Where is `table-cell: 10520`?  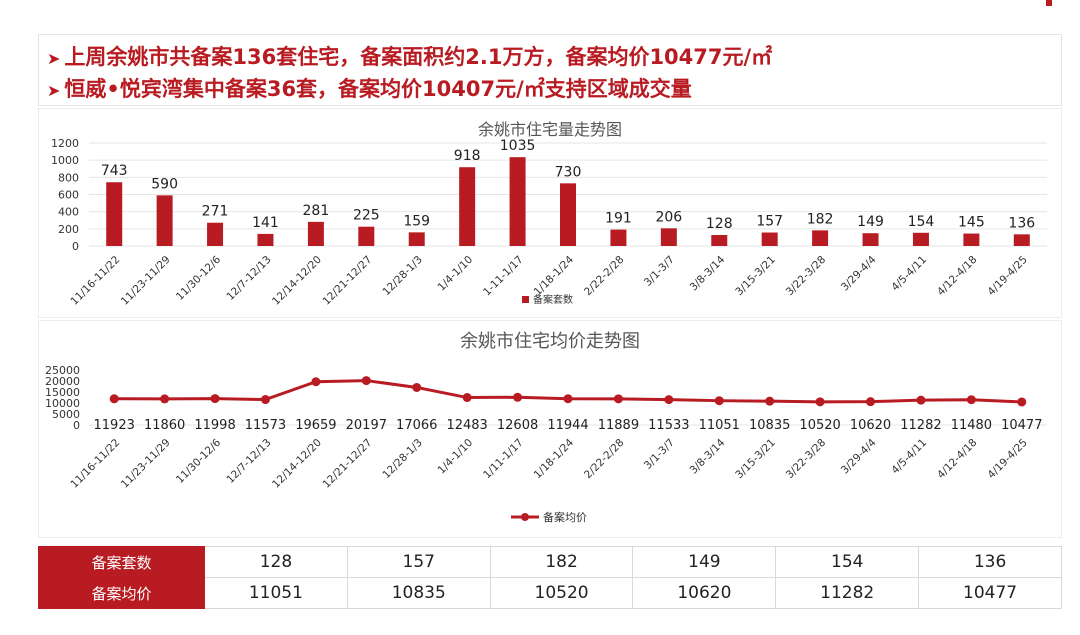 table-cell: 10520 is located at coordinates (561, 593).